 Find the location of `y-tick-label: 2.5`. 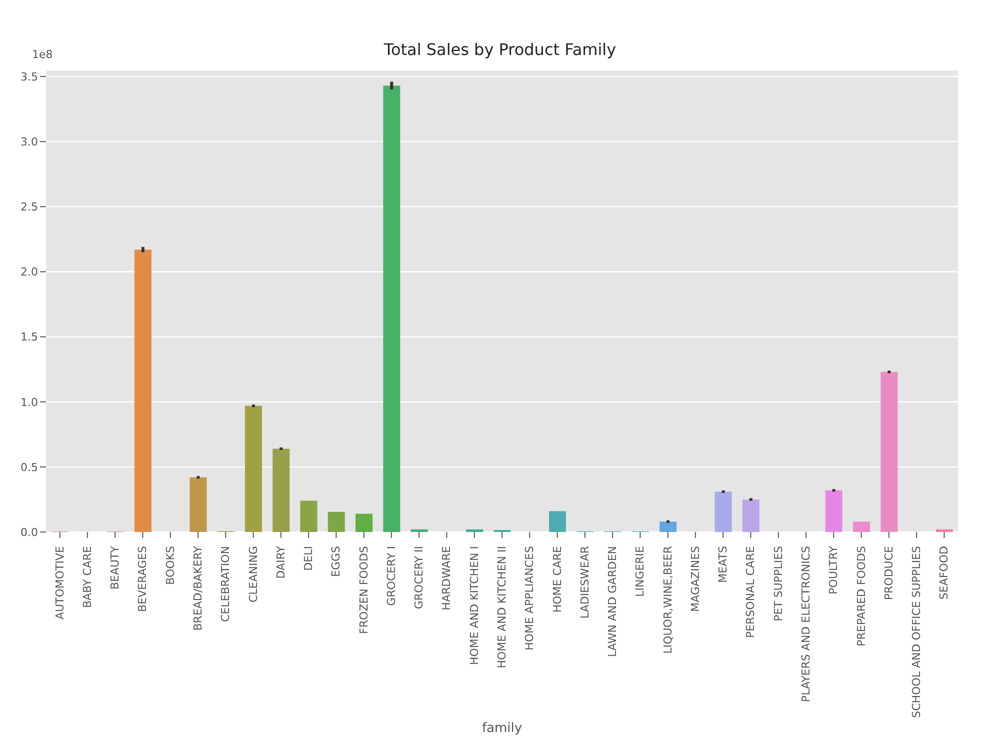

y-tick-label: 2.5 is located at coordinates (29, 207).